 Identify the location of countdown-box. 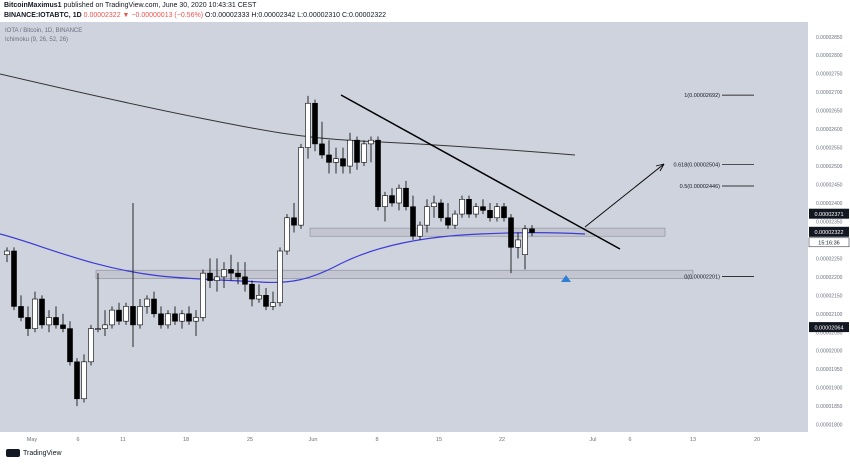
(829, 242).